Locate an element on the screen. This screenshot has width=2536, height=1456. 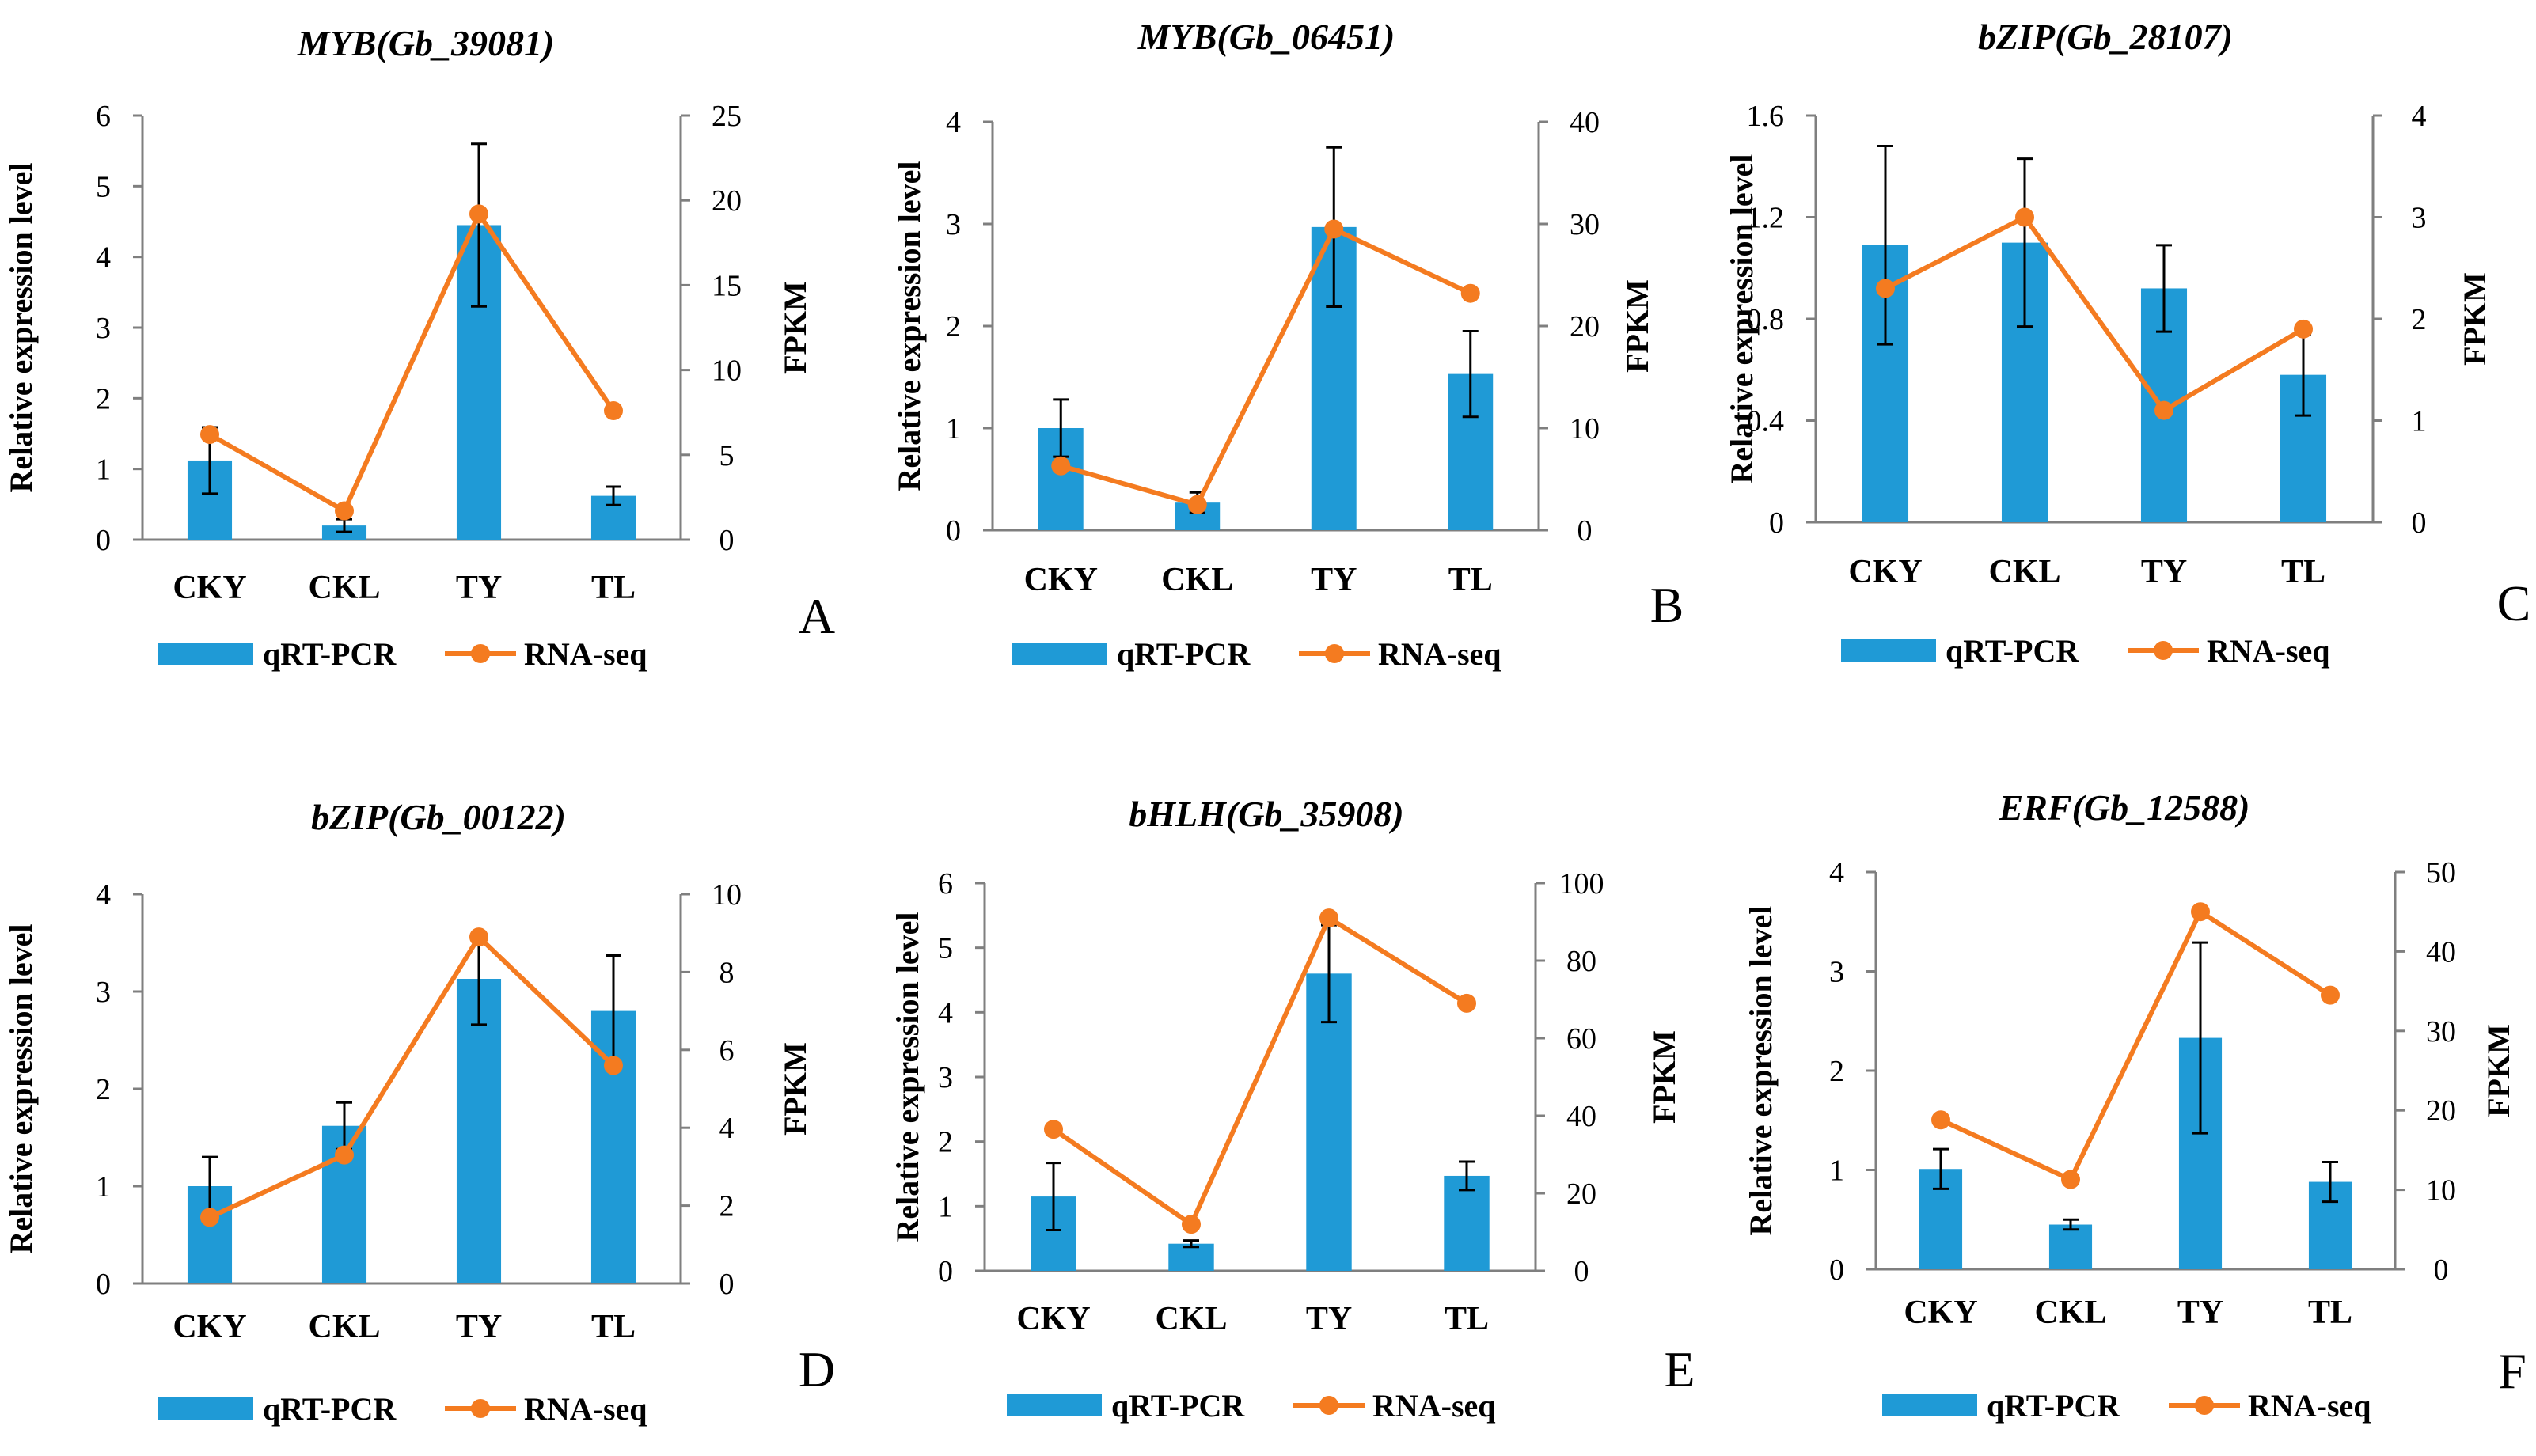
right-tick-label: 50 is located at coordinates (2441, 872).